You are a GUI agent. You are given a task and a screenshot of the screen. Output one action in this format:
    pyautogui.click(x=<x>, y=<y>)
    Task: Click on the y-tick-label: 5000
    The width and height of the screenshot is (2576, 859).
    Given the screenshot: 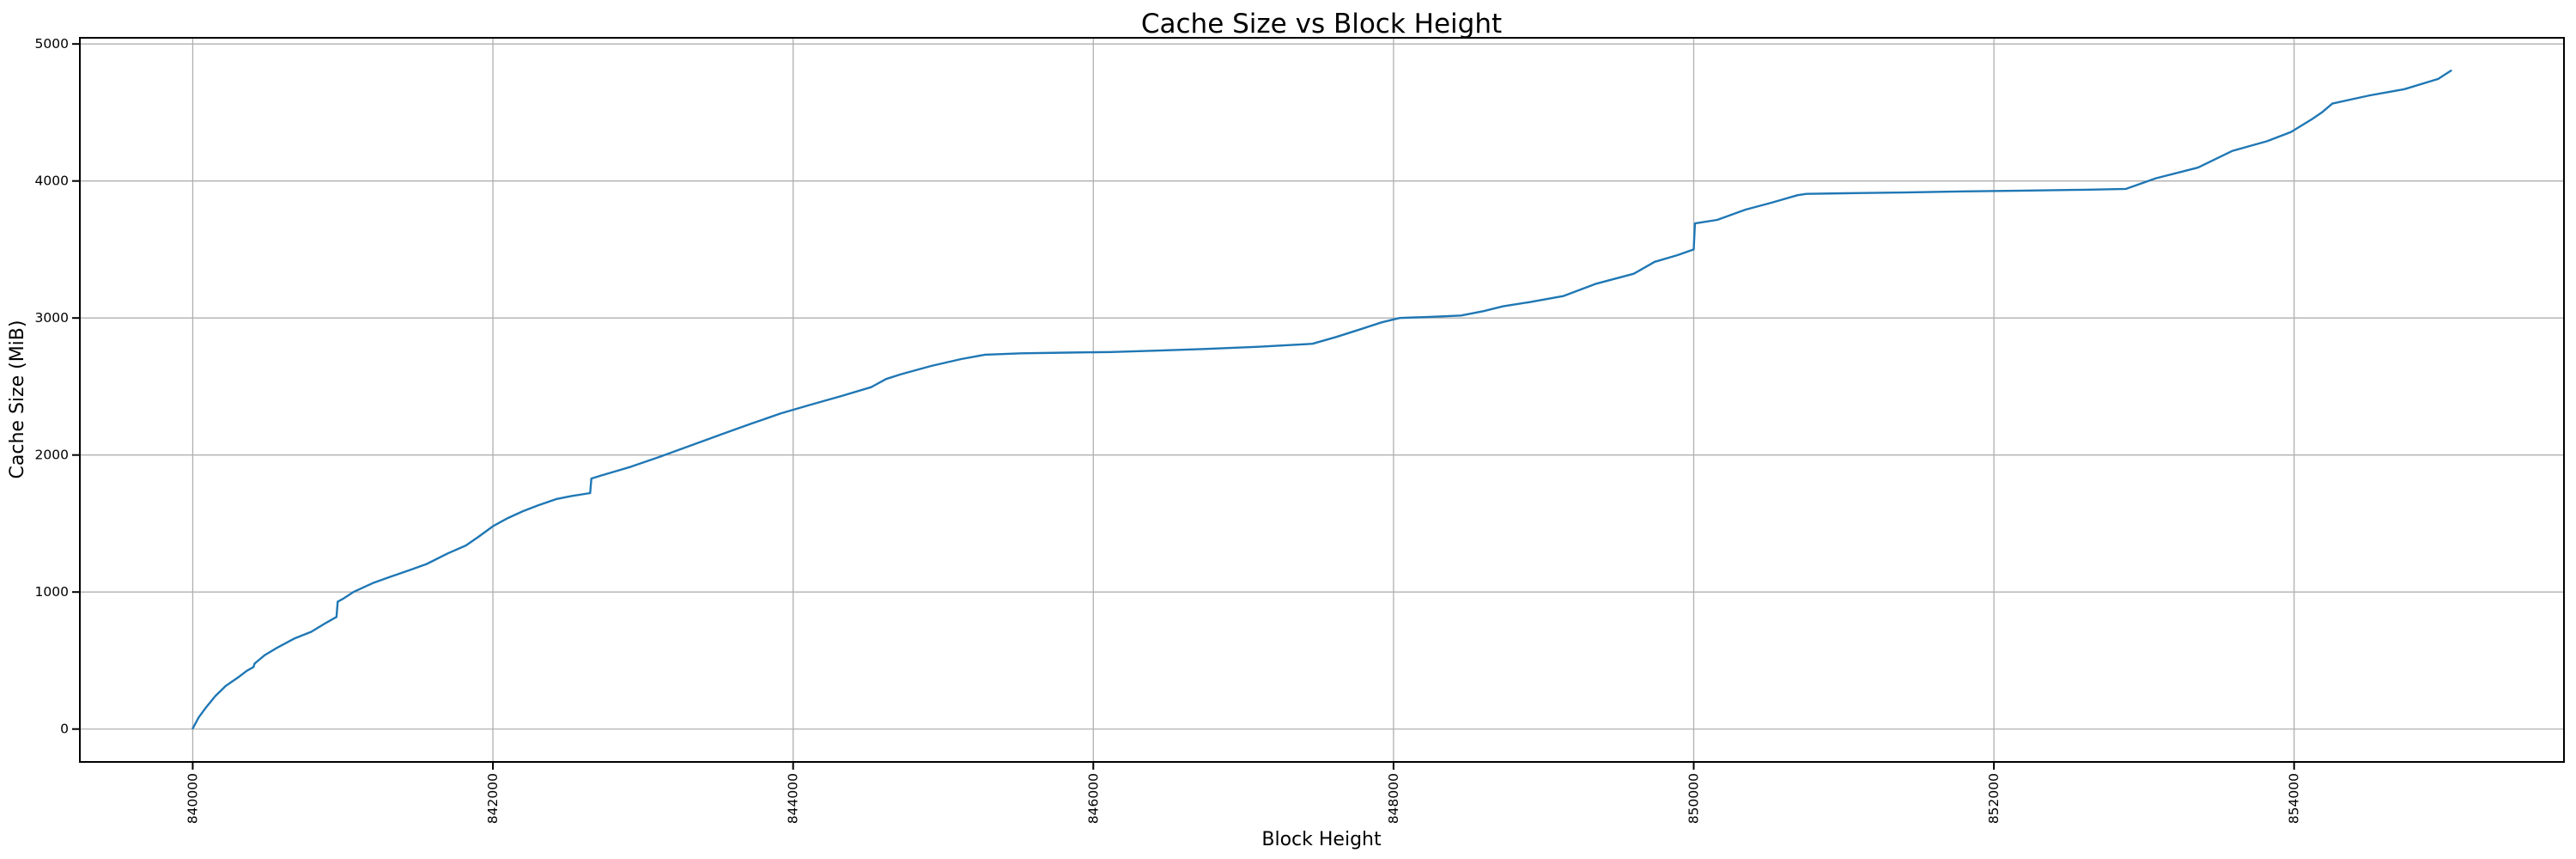 What is the action you would take?
    pyautogui.click(x=52, y=44)
    